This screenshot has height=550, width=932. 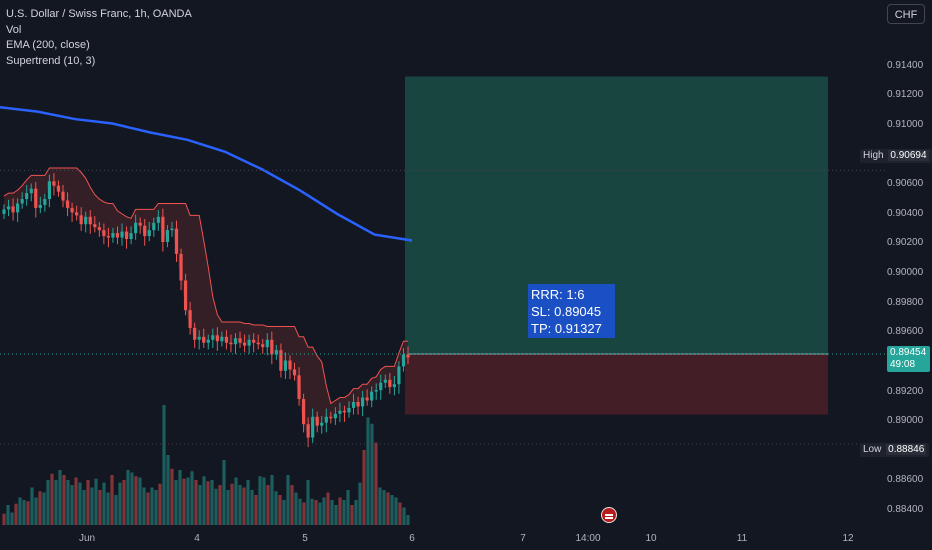 What do you see at coordinates (523, 538) in the screenshot?
I see `time-tick-label: 7` at bounding box center [523, 538].